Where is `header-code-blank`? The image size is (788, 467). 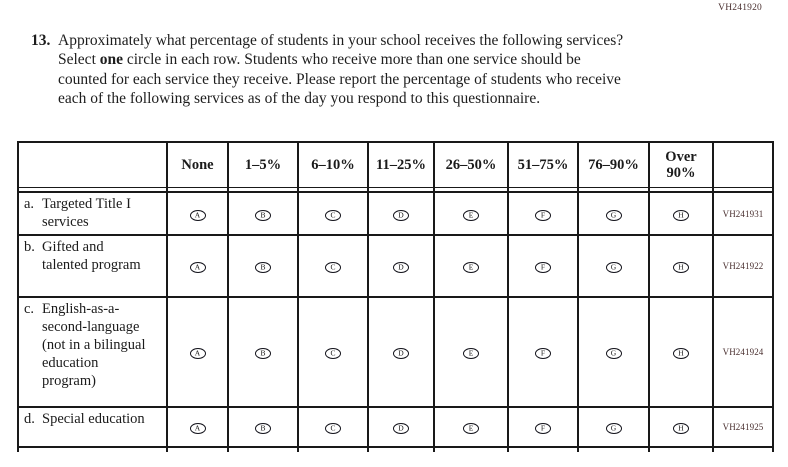 header-code-blank is located at coordinates (743, 164).